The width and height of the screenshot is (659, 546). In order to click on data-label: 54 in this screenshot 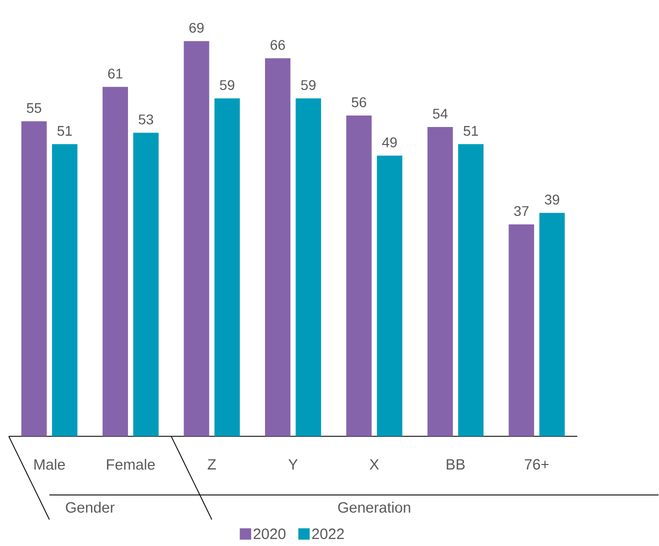, I will do `click(440, 113)`.